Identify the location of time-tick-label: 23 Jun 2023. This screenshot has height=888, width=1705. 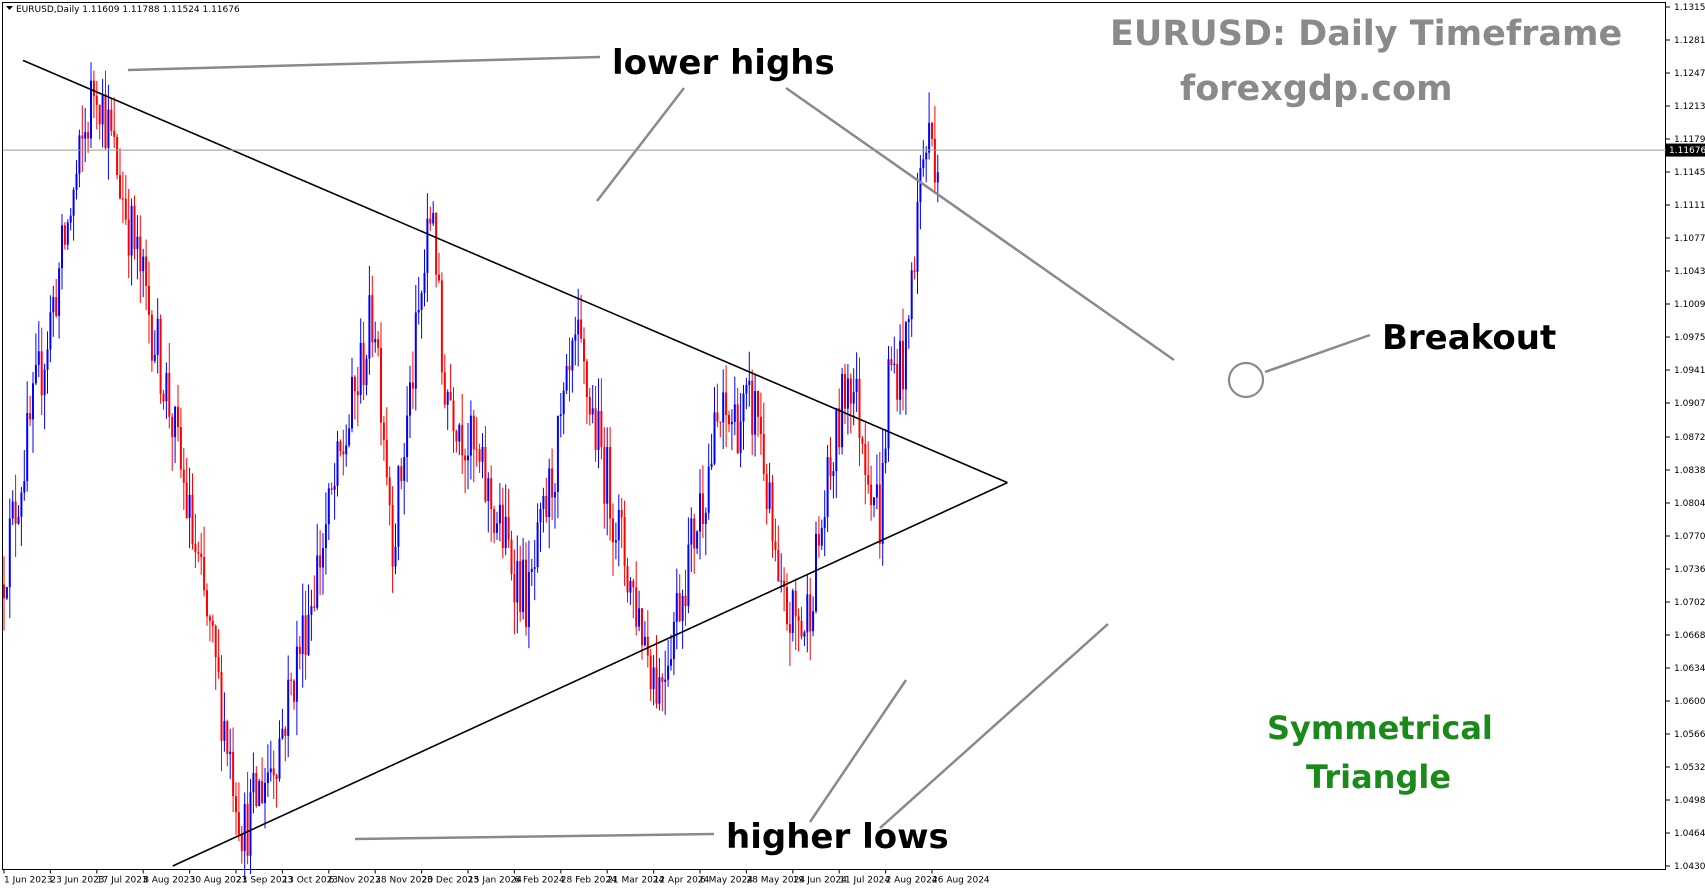
(77, 881).